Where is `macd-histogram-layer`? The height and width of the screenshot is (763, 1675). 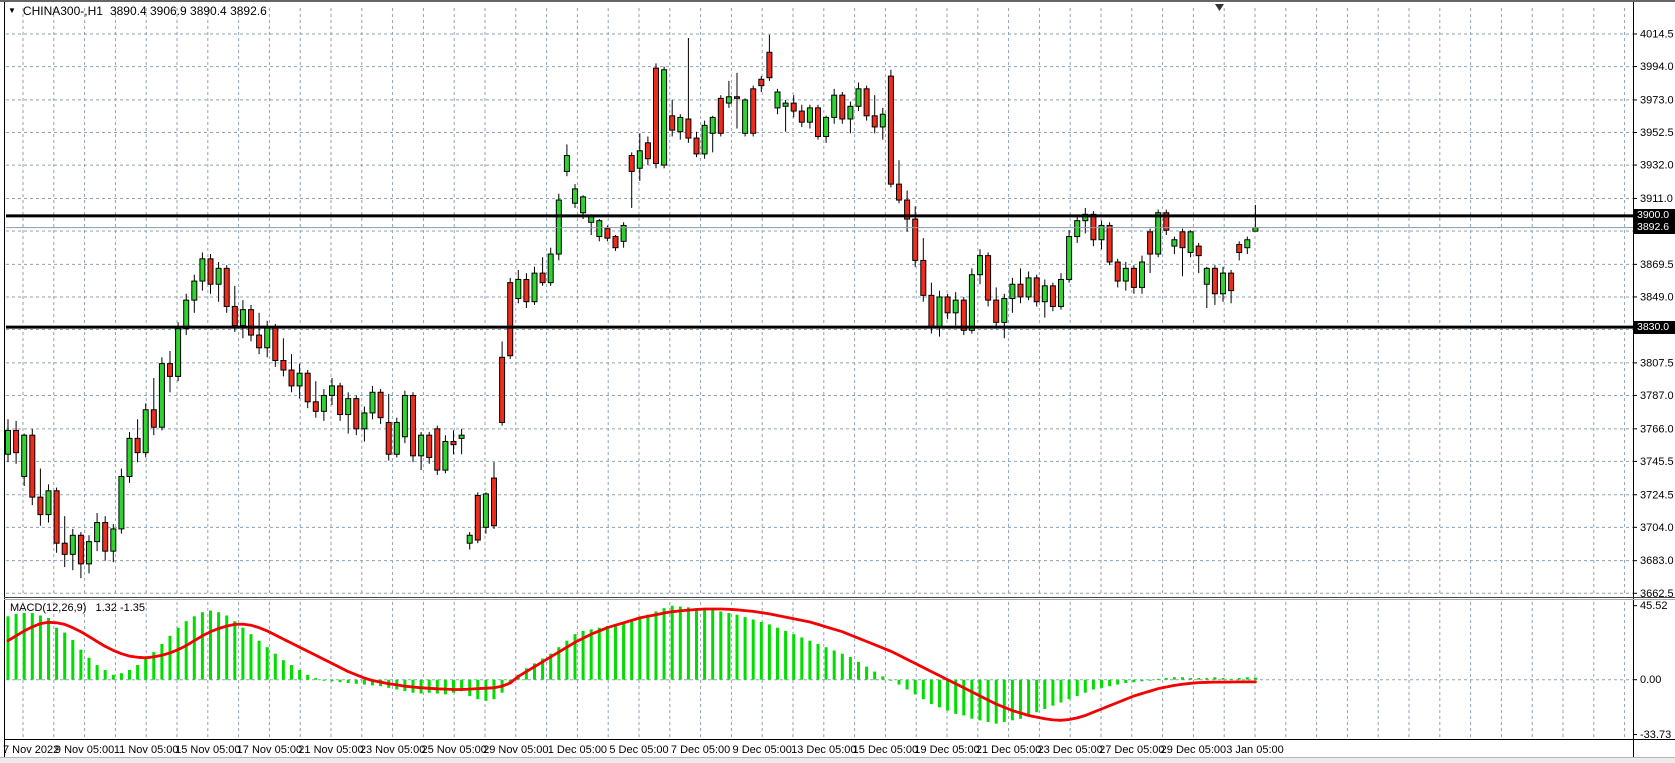 macd-histogram-layer is located at coordinates (631, 664).